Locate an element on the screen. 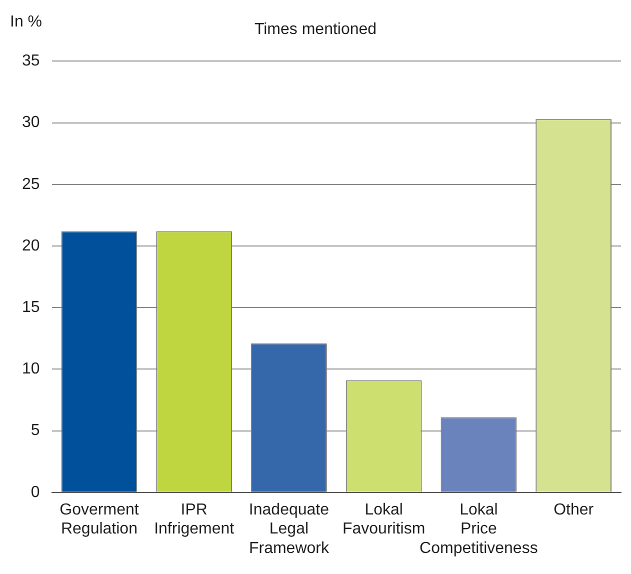  x-tick-label: IPR Infrigement is located at coordinates (194, 519).